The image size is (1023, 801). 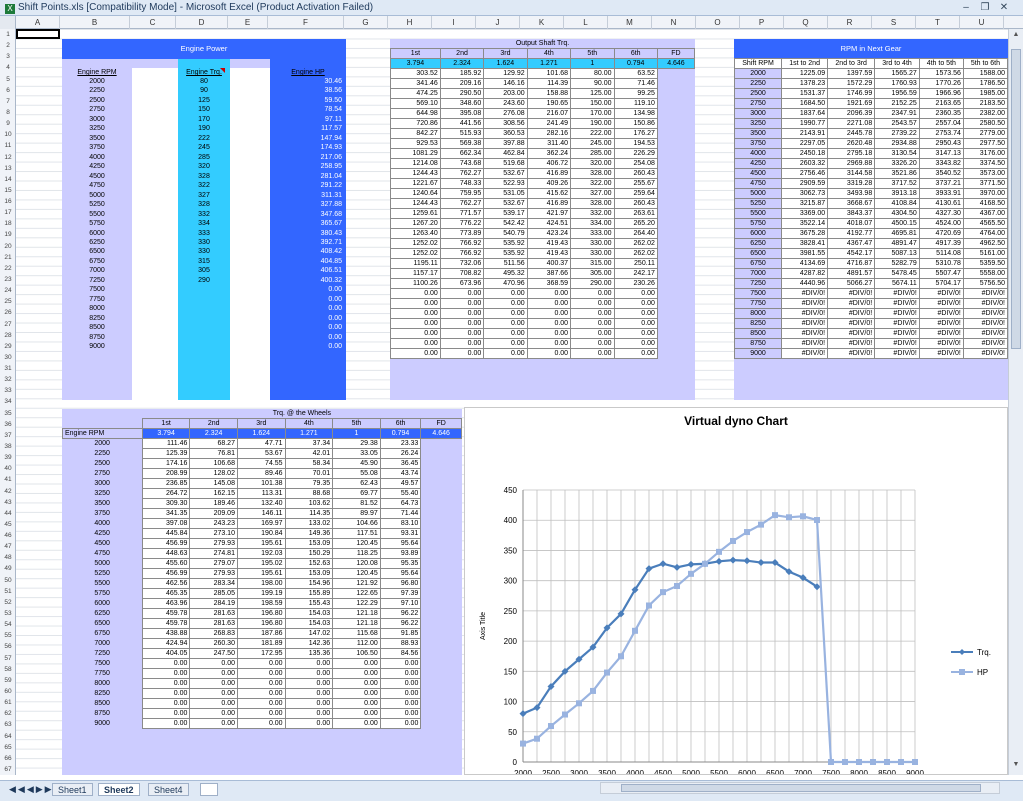 What do you see at coordinates (261, 503) in the screenshot?
I see `wheel-torque-cell: 132.40` at bounding box center [261, 503].